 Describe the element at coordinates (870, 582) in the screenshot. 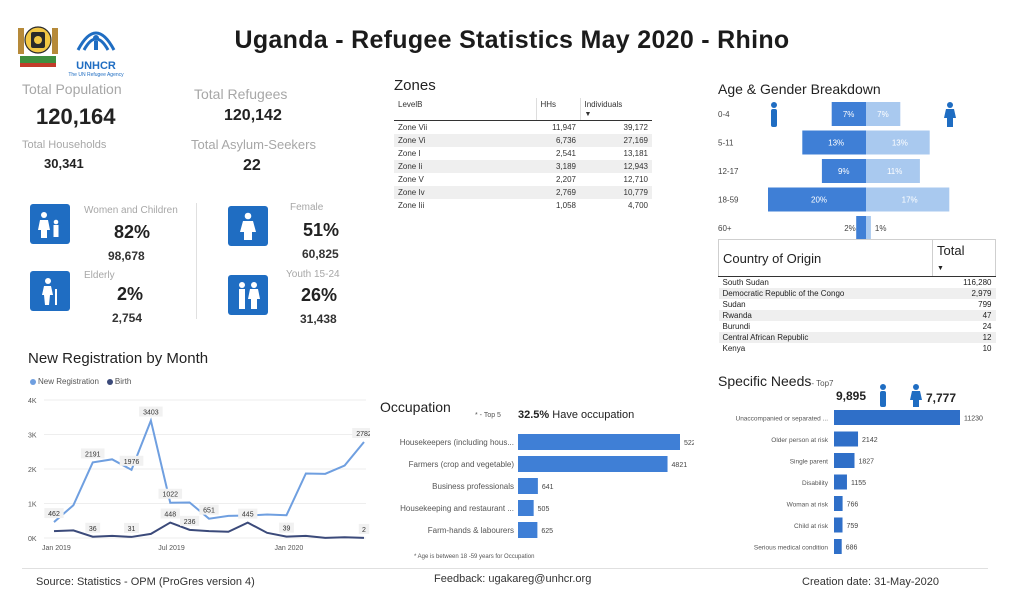

I see `footer-creation-date: Creation date: 31-May-2020` at that location.